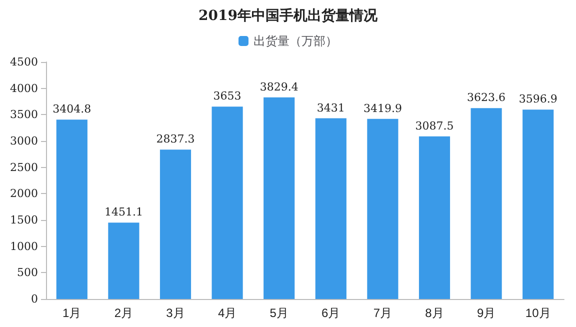  Describe the element at coordinates (434, 125) in the screenshot. I see `data-label: 3087.5` at that location.